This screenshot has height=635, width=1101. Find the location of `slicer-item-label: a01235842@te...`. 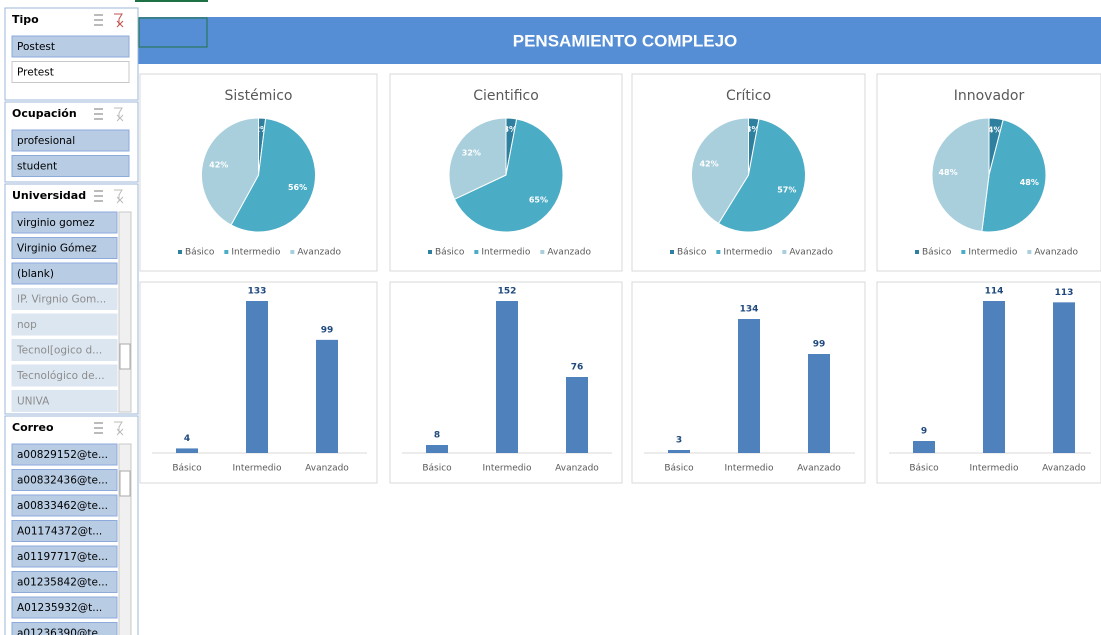

slicer-item-label: a01235842@te... is located at coordinates (62, 583).